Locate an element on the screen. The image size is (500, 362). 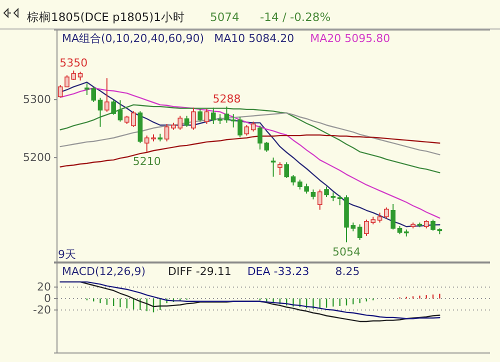
annotation: 5288 is located at coordinates (226, 99).